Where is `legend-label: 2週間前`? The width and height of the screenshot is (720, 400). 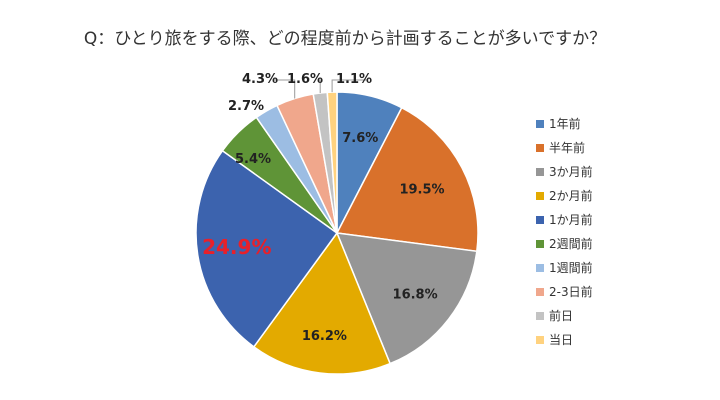
legend-label: 2週間前 is located at coordinates (571, 243).